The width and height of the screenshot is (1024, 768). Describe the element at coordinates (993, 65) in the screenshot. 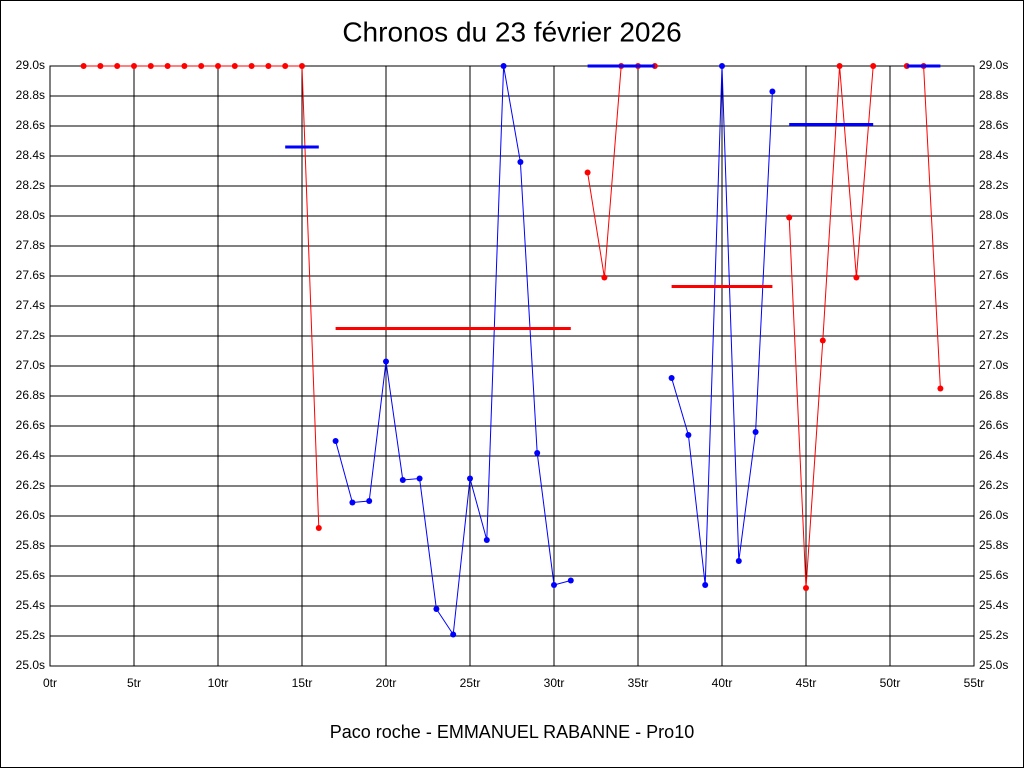

I see `y2-tick-label: 29.0s` at that location.